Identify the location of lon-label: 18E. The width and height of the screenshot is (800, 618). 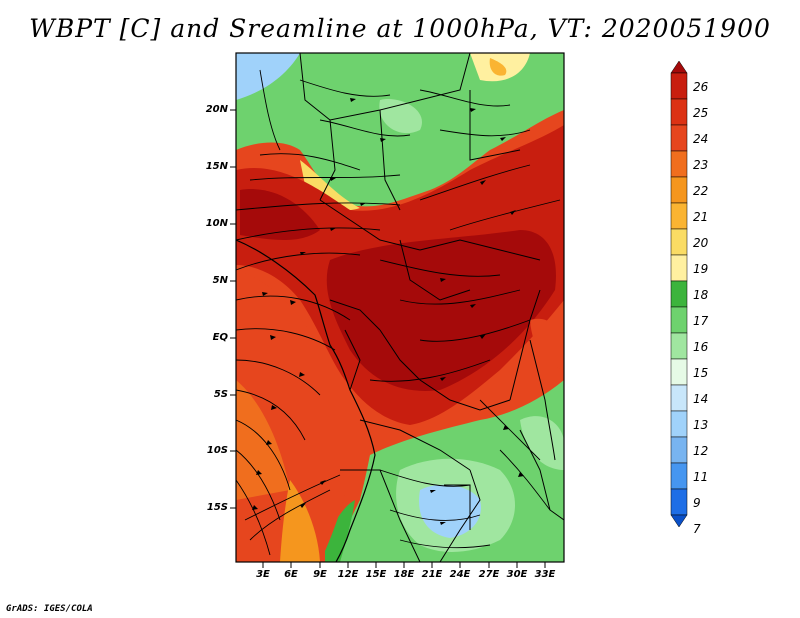
(404, 574).